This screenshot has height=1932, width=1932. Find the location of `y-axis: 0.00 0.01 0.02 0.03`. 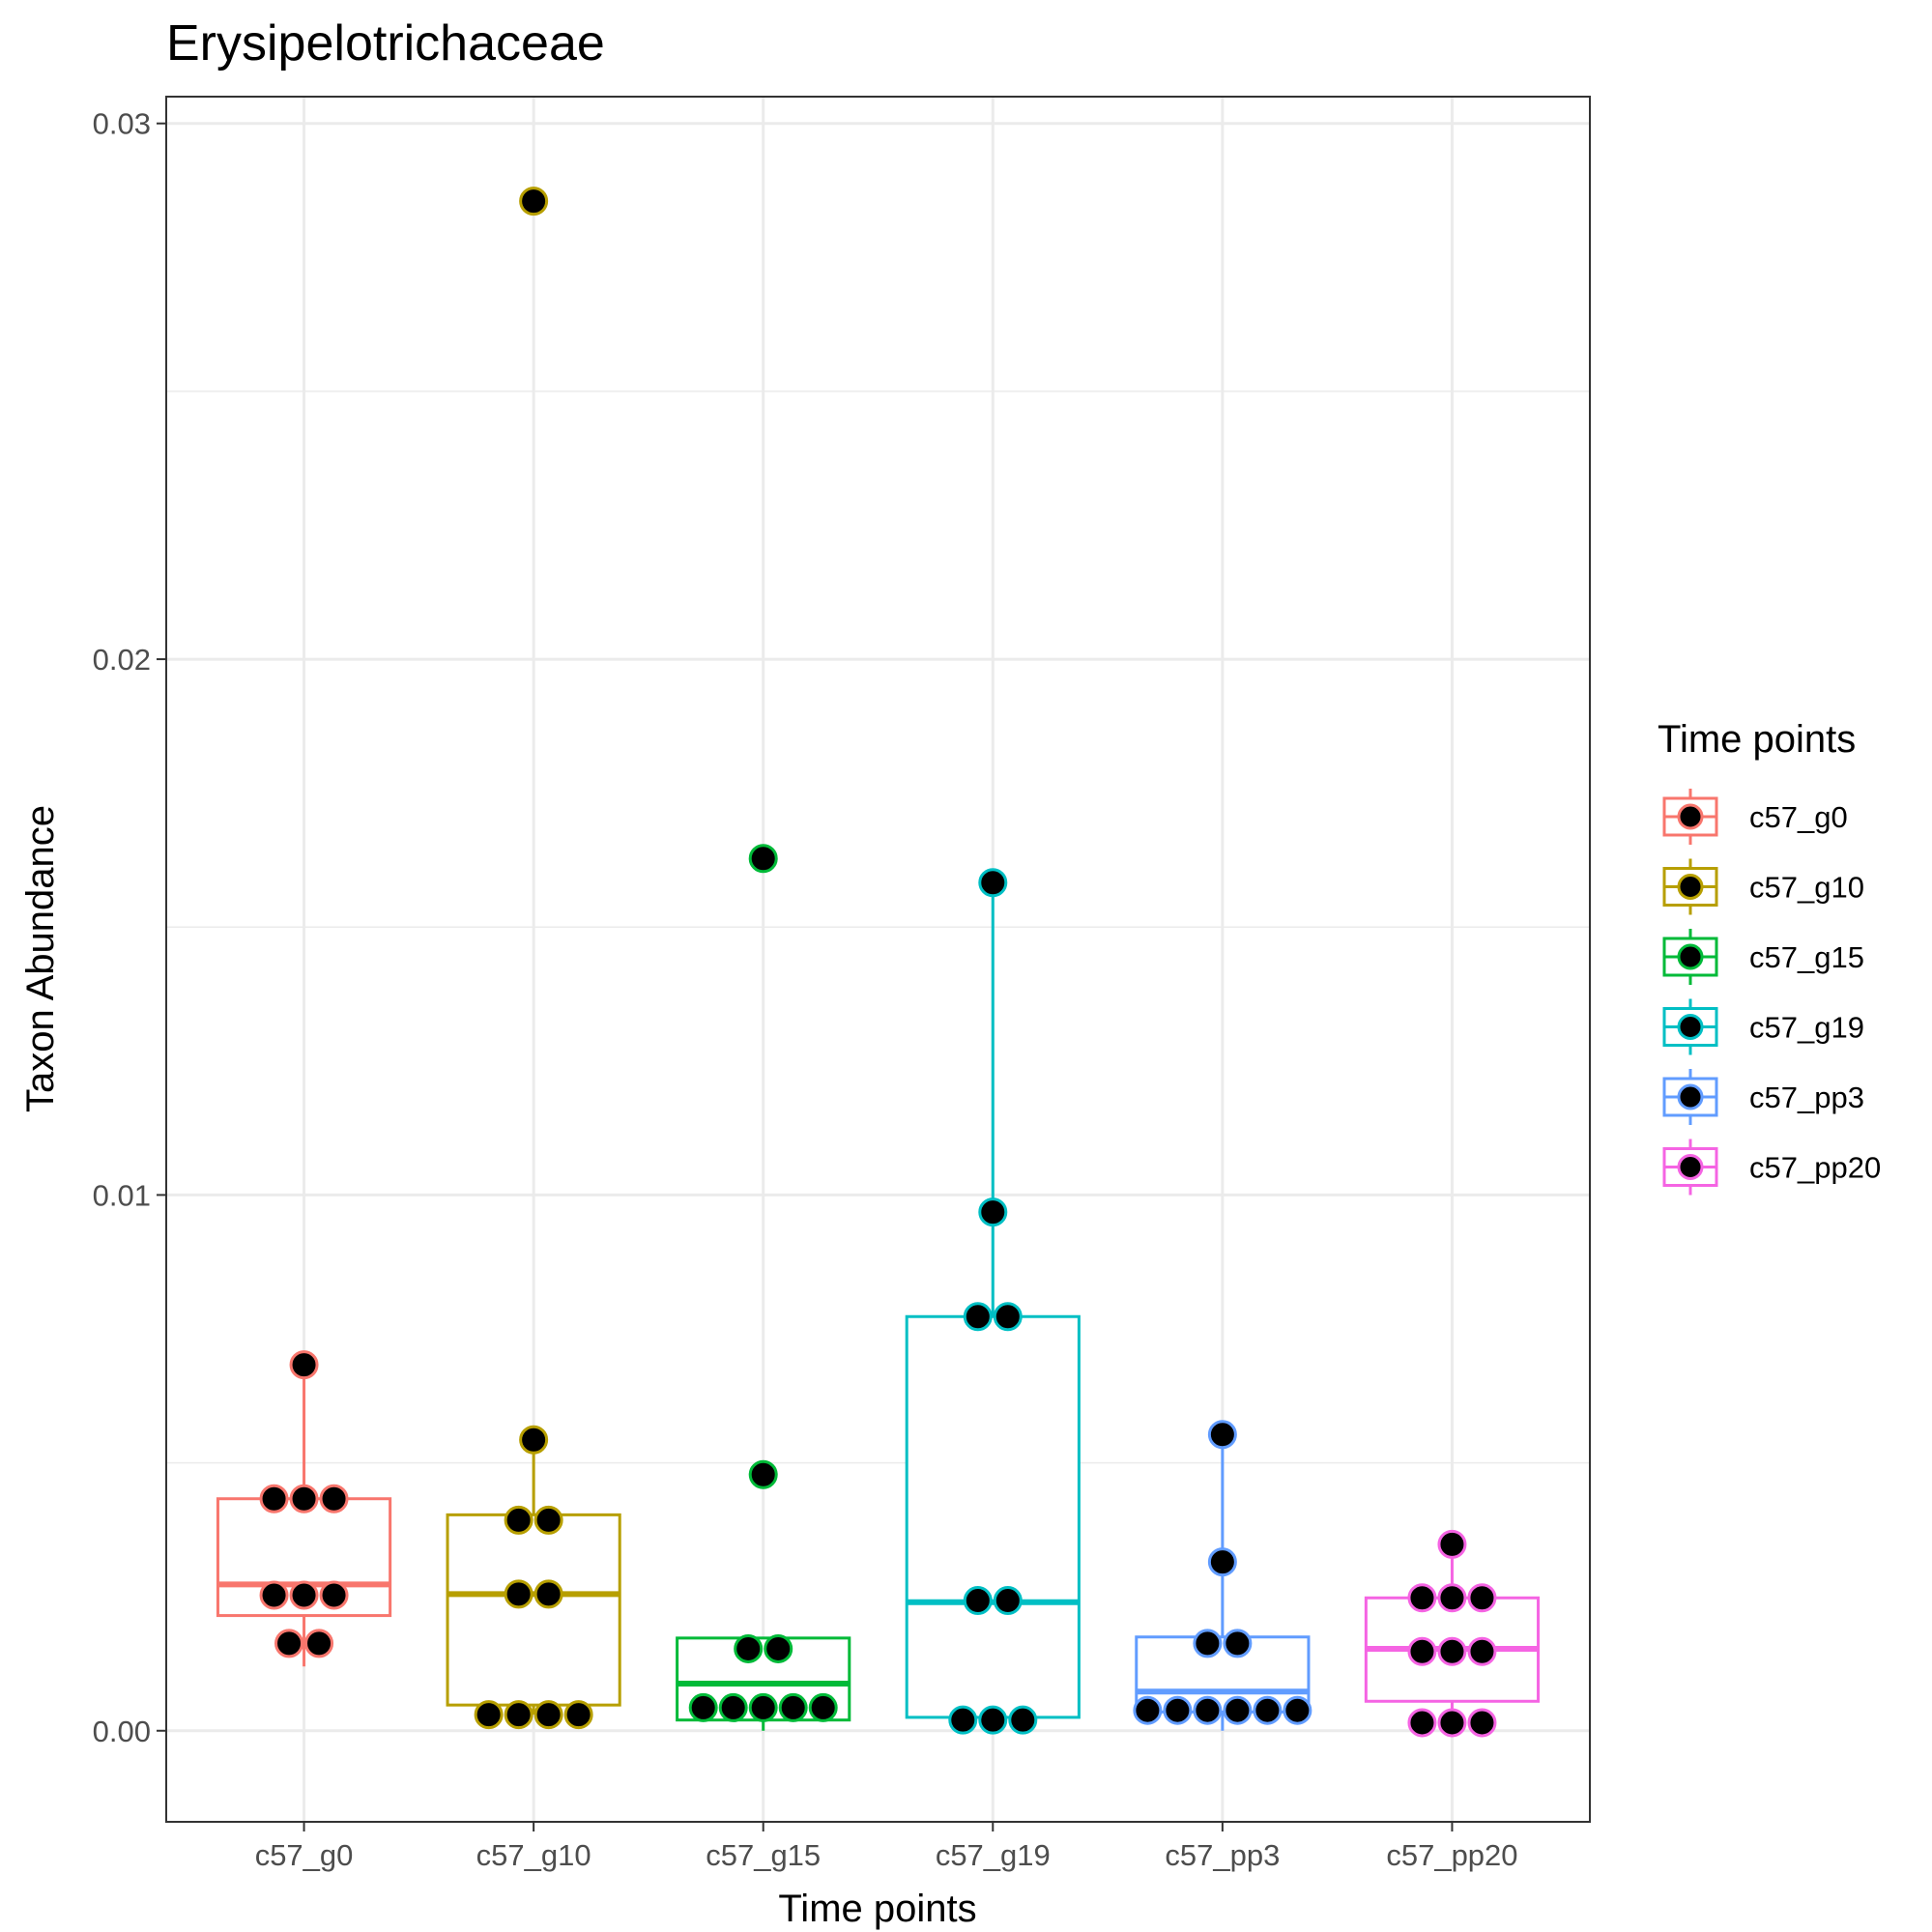

y-axis: 0.00 0.01 0.02 0.03 is located at coordinates (129, 927).